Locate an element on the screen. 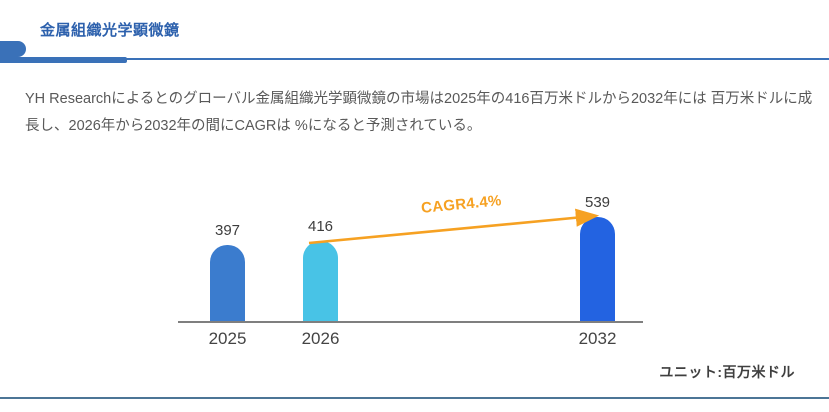 This screenshot has height=412, width=829. bar-value-label: 539 is located at coordinates (597, 202).